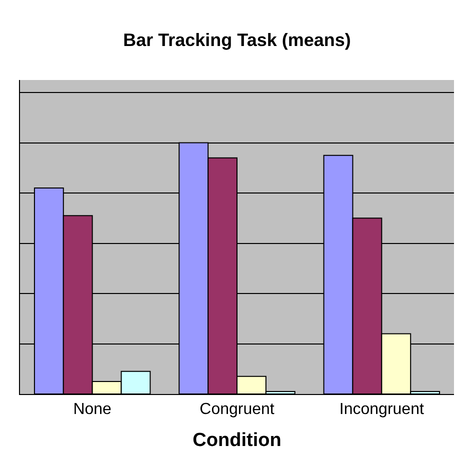 This screenshot has height=474, width=474. I want to click on x-tick-label: Congruent, so click(237, 409).